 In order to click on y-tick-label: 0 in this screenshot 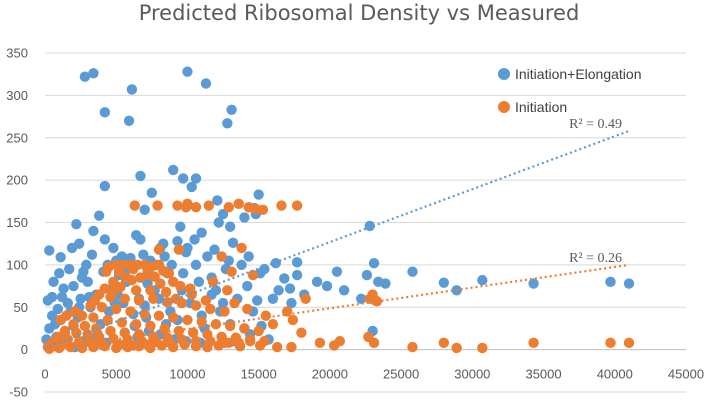, I will do `click(24, 349)`.